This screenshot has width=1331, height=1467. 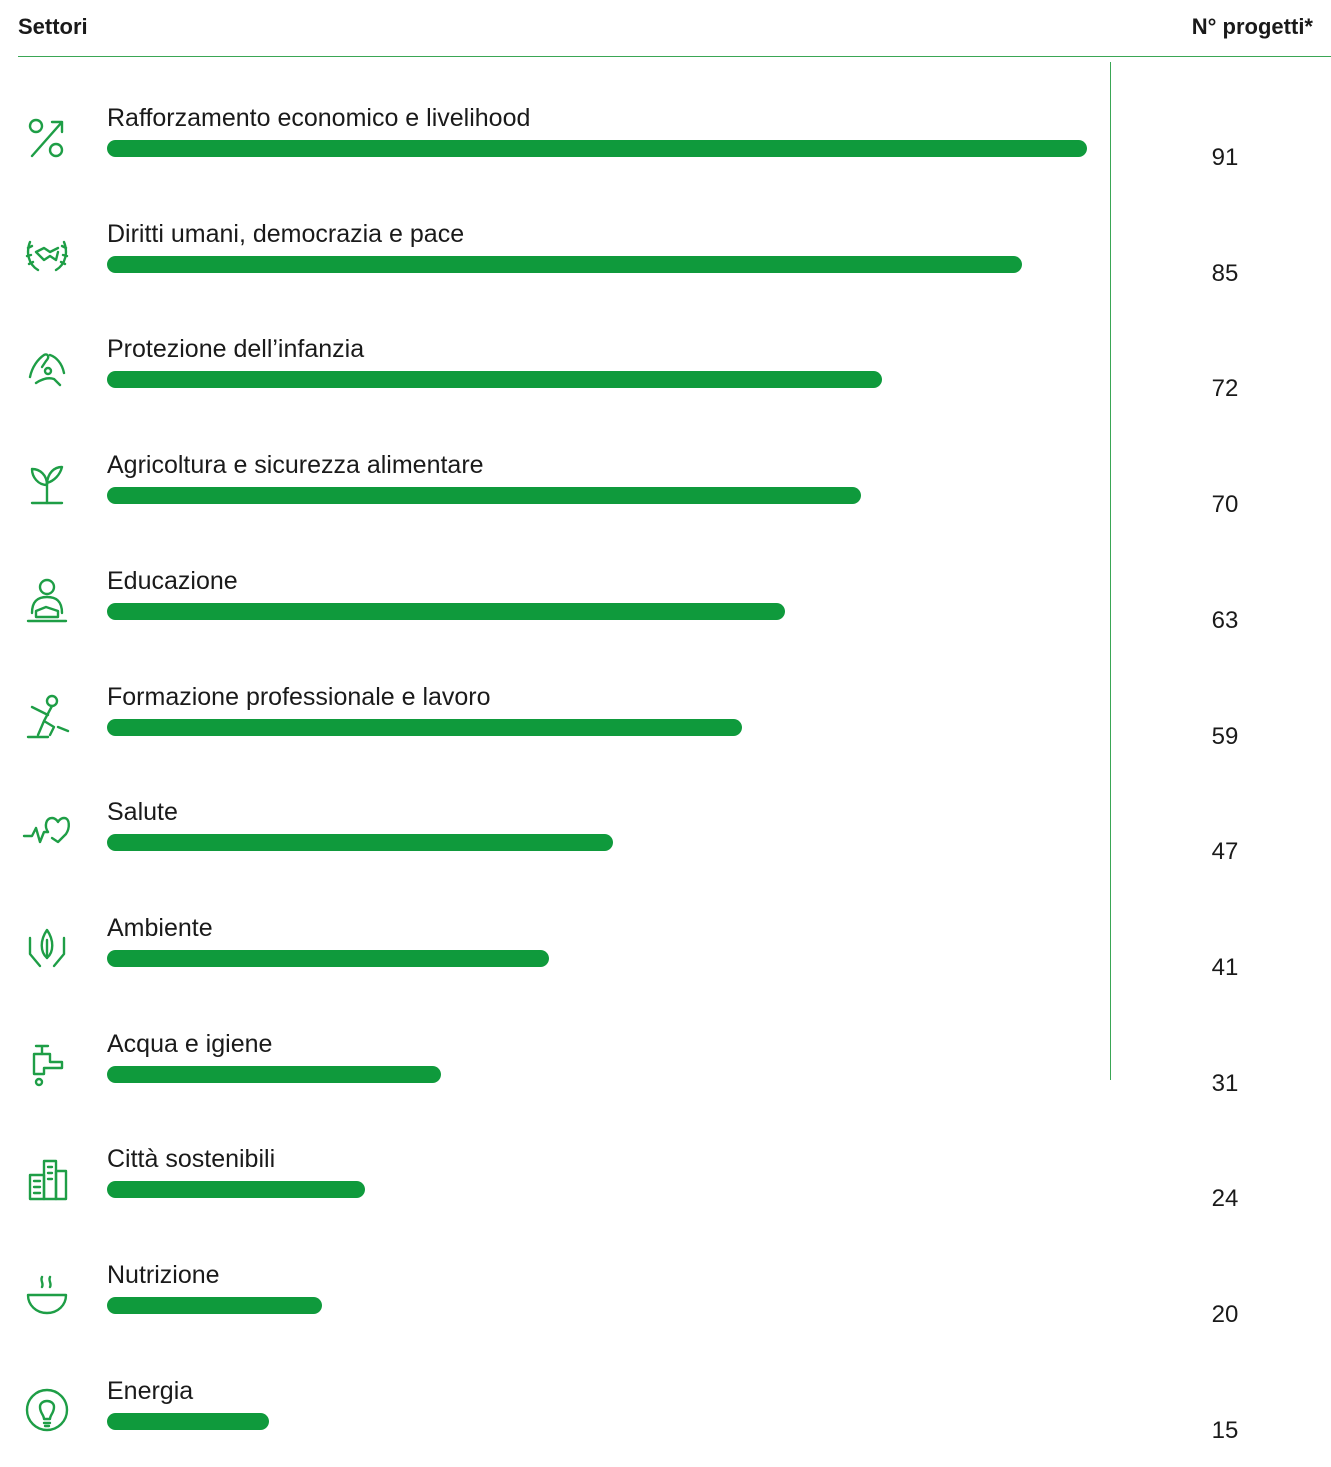 I want to click on city-buildings-icon, so click(x=47, y=1178).